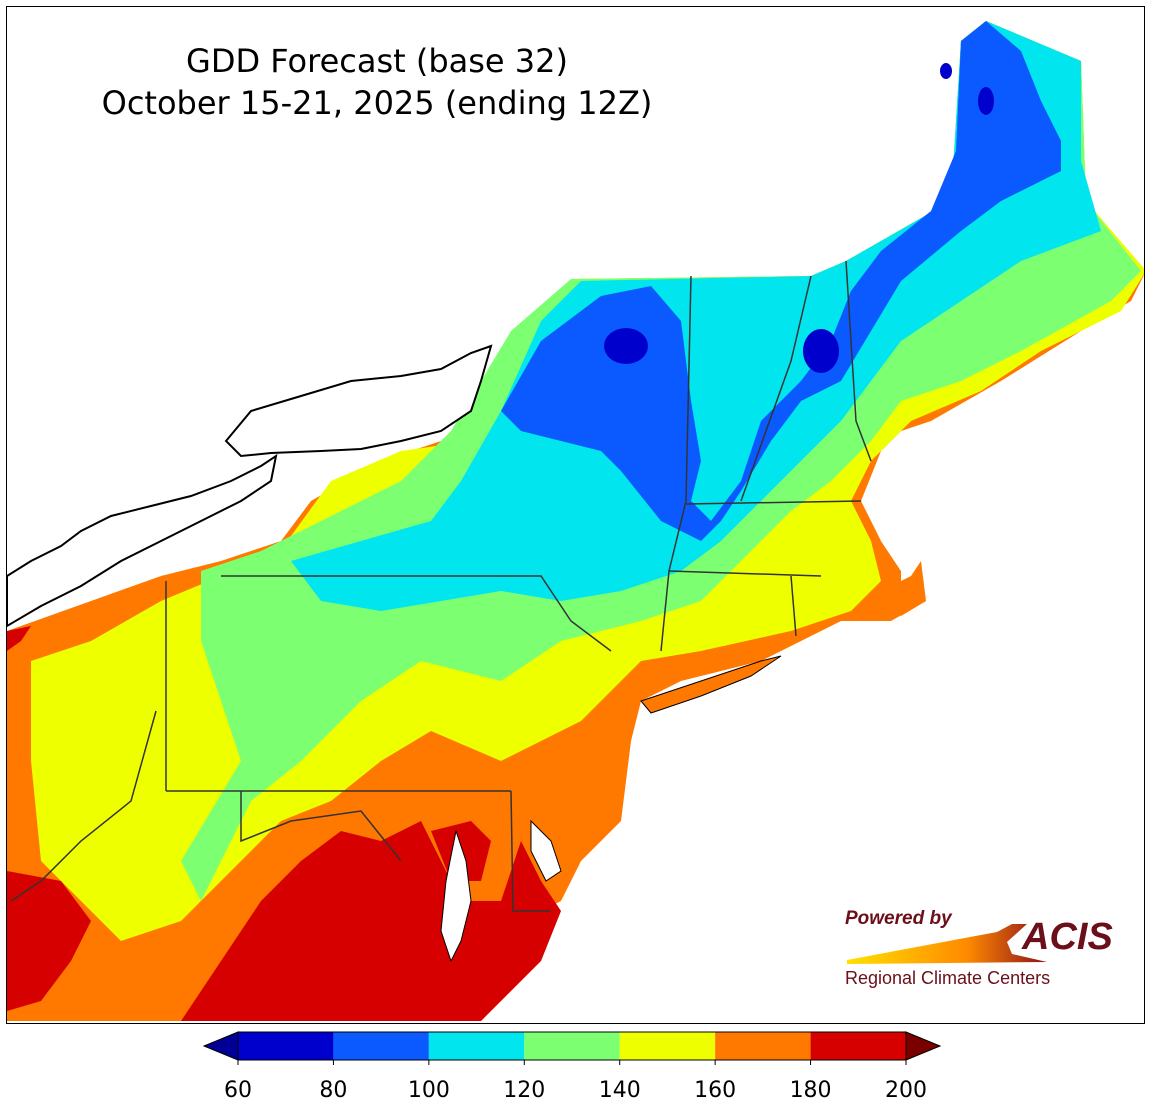 This screenshot has height=1111, width=1151. I want to click on lake-ontario, so click(358, 401).